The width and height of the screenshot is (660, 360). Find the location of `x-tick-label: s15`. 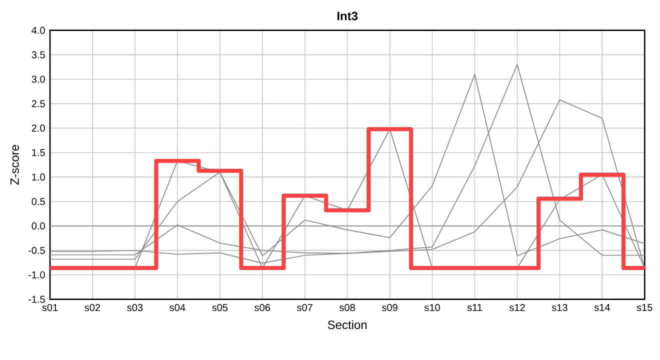

x-tick-label: s15 is located at coordinates (644, 308).